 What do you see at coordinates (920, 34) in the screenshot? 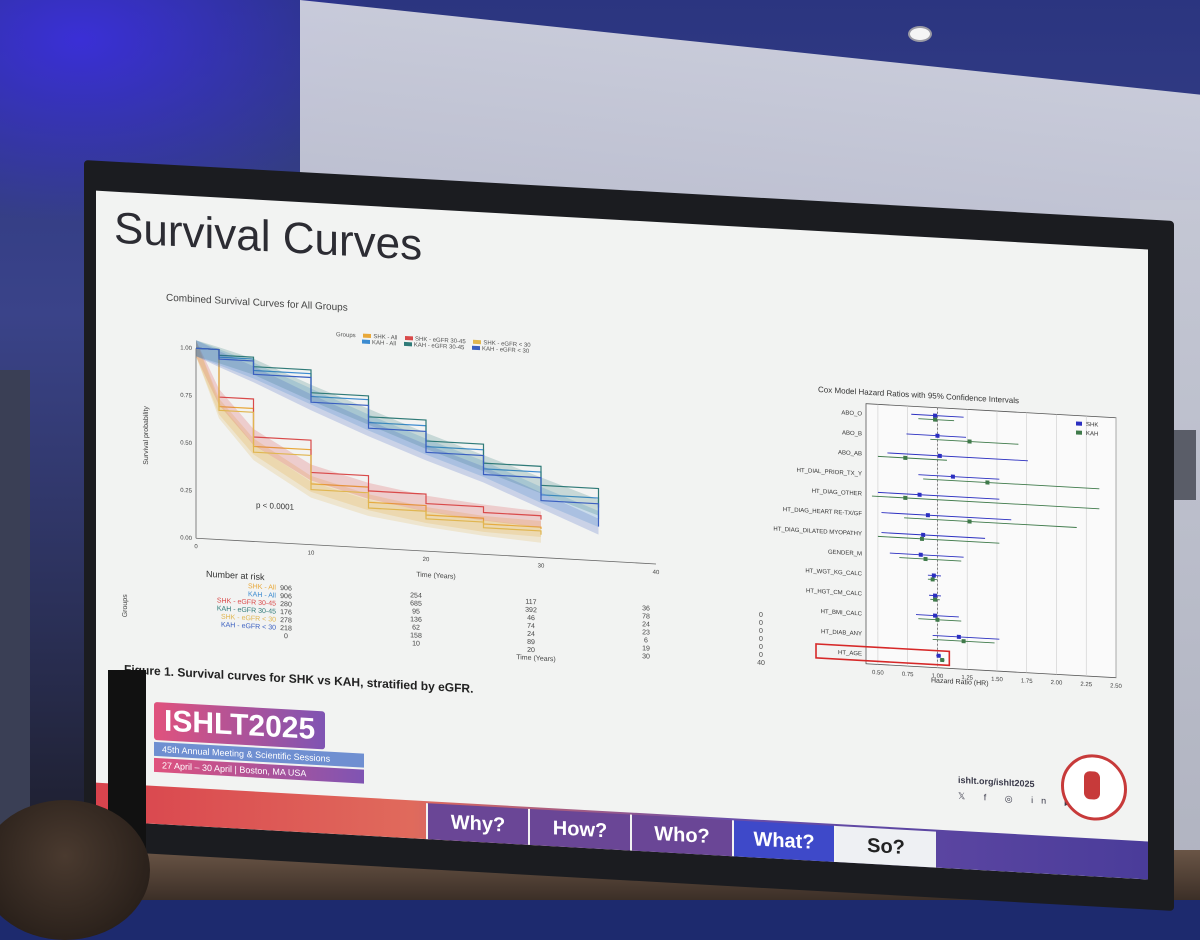
I see `ceiling-light` at bounding box center [920, 34].